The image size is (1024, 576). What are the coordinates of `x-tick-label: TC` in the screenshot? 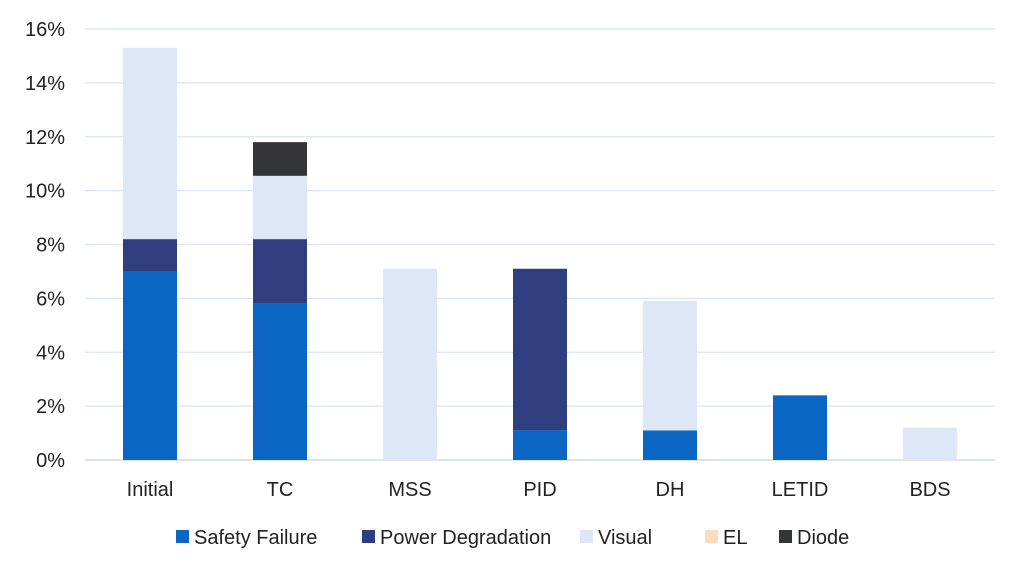 It's located at (280, 490).